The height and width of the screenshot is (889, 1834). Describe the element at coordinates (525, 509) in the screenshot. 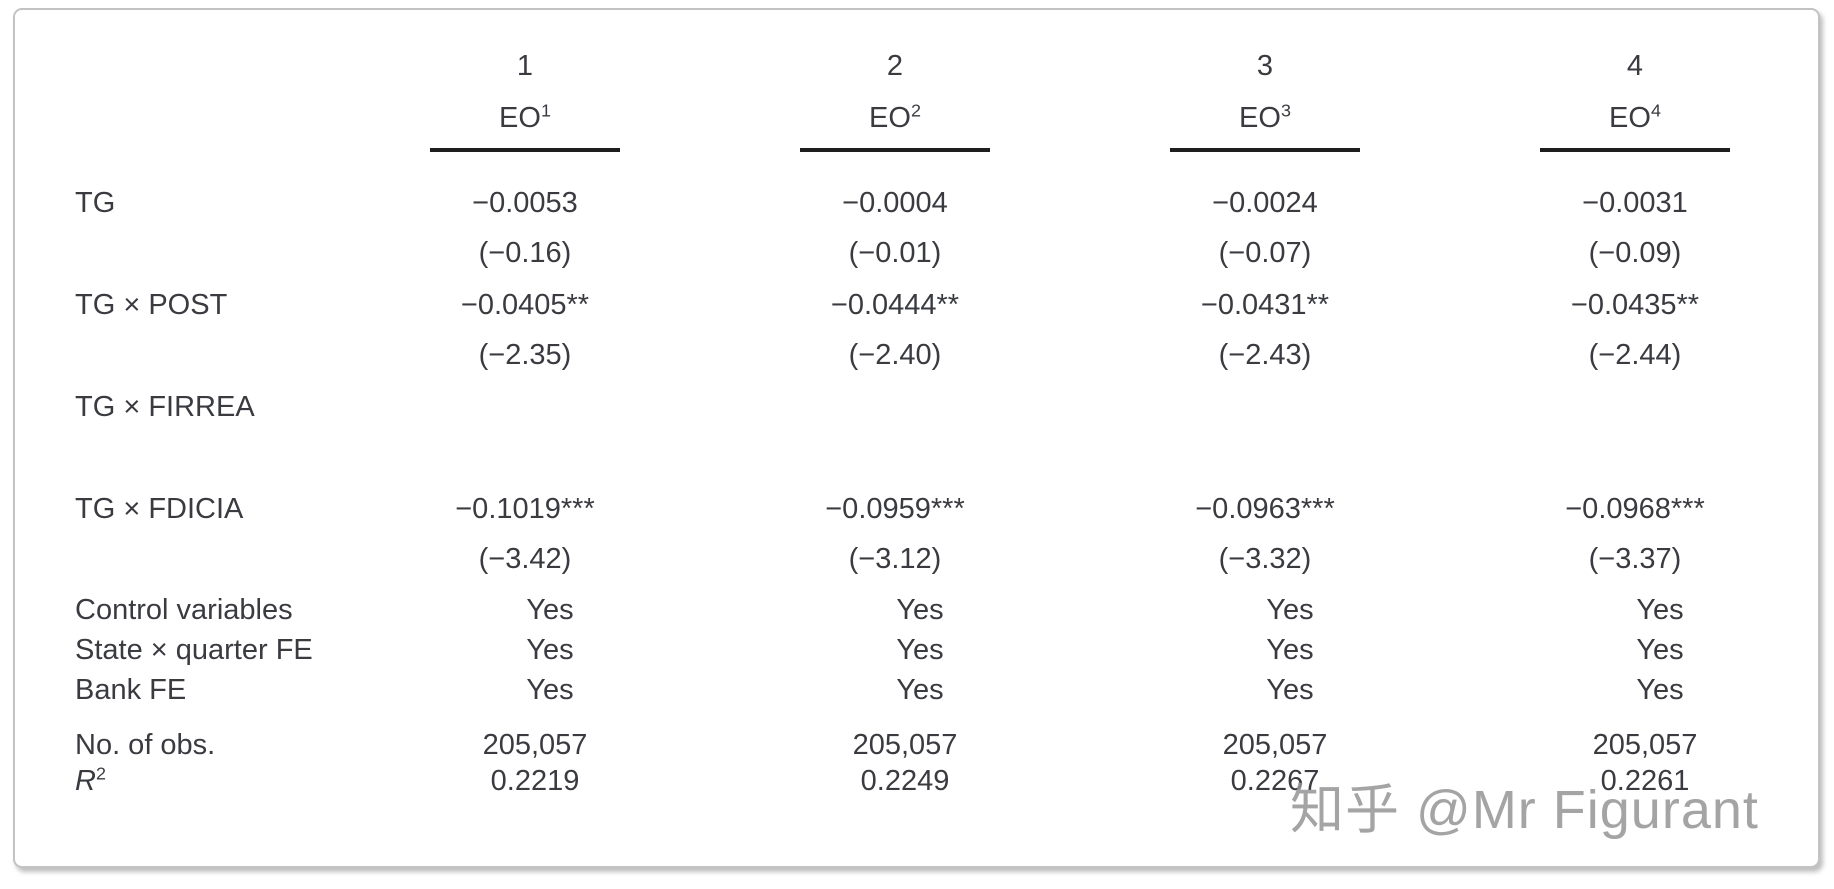

I see `coef-value: −0.1019***` at that location.